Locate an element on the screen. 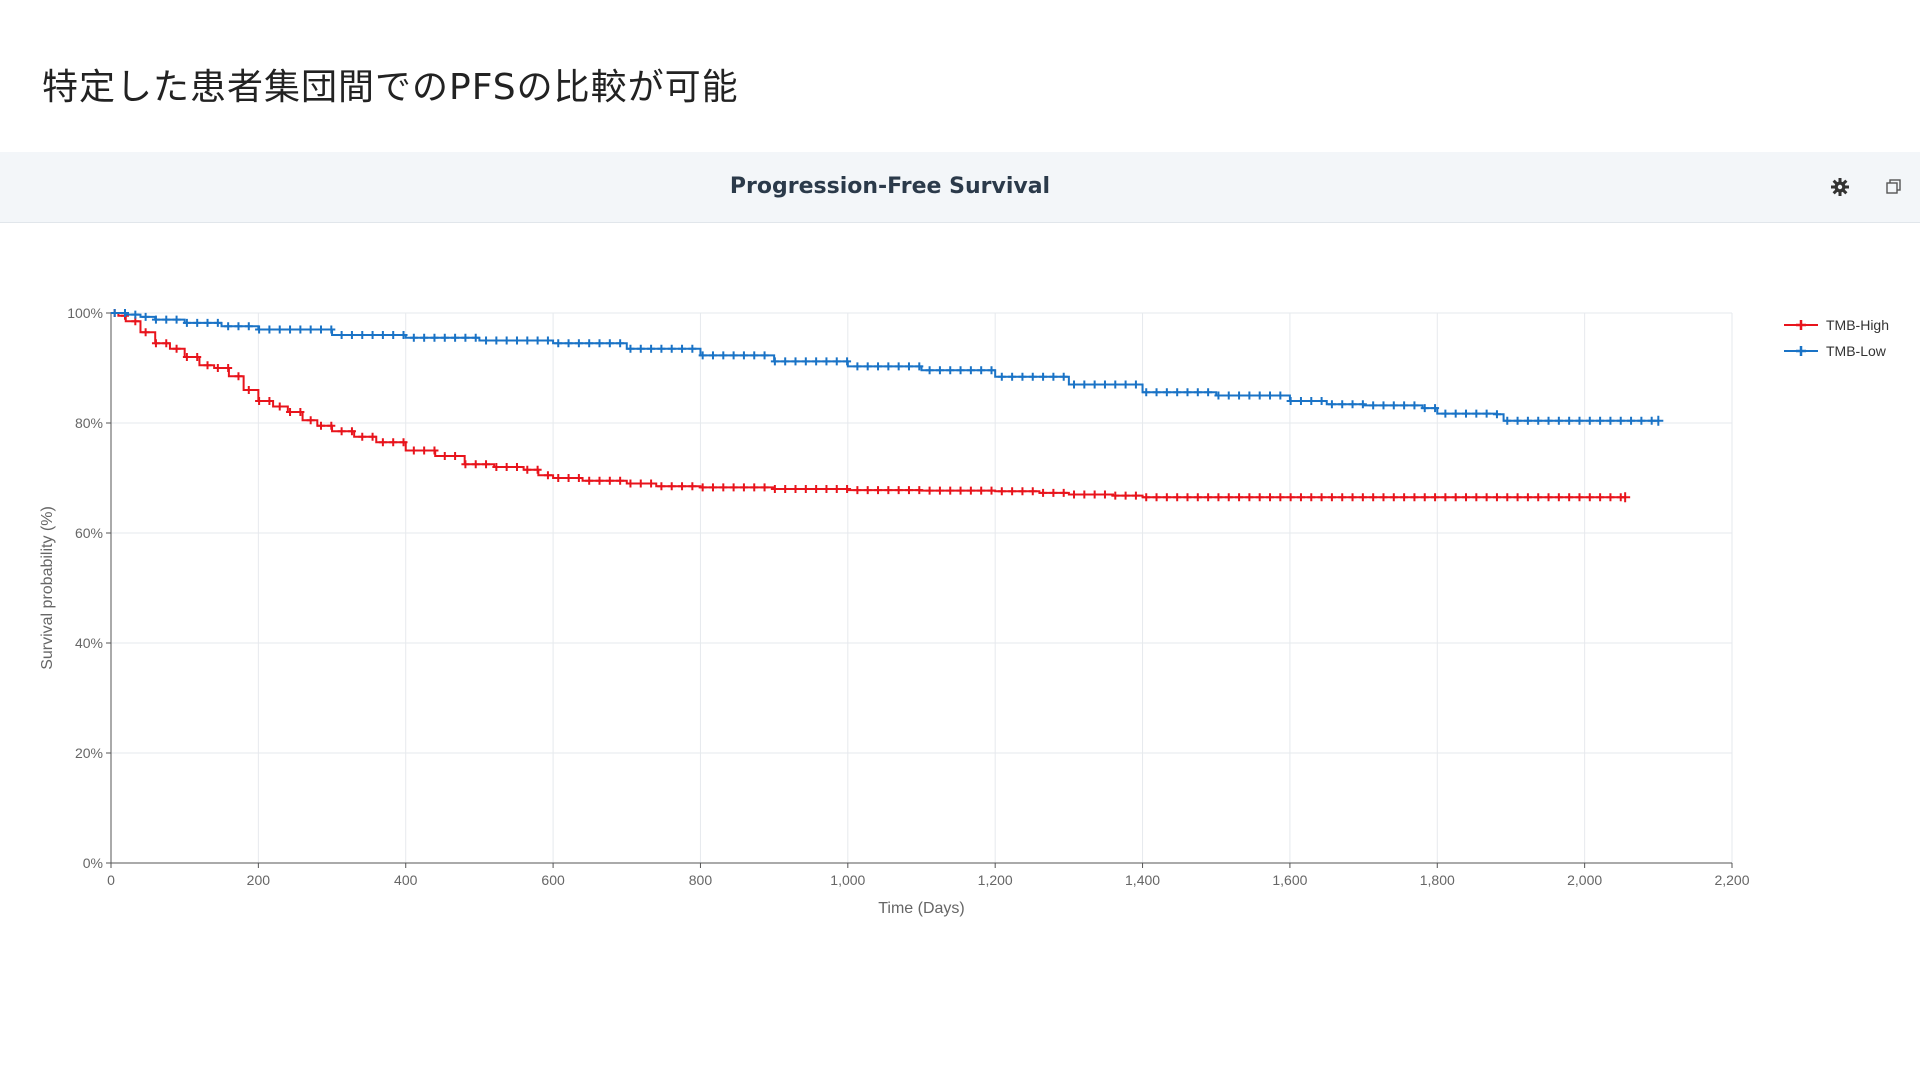 This screenshot has height=1080, width=1920. x-tick-label: 1,600 is located at coordinates (1289, 880).